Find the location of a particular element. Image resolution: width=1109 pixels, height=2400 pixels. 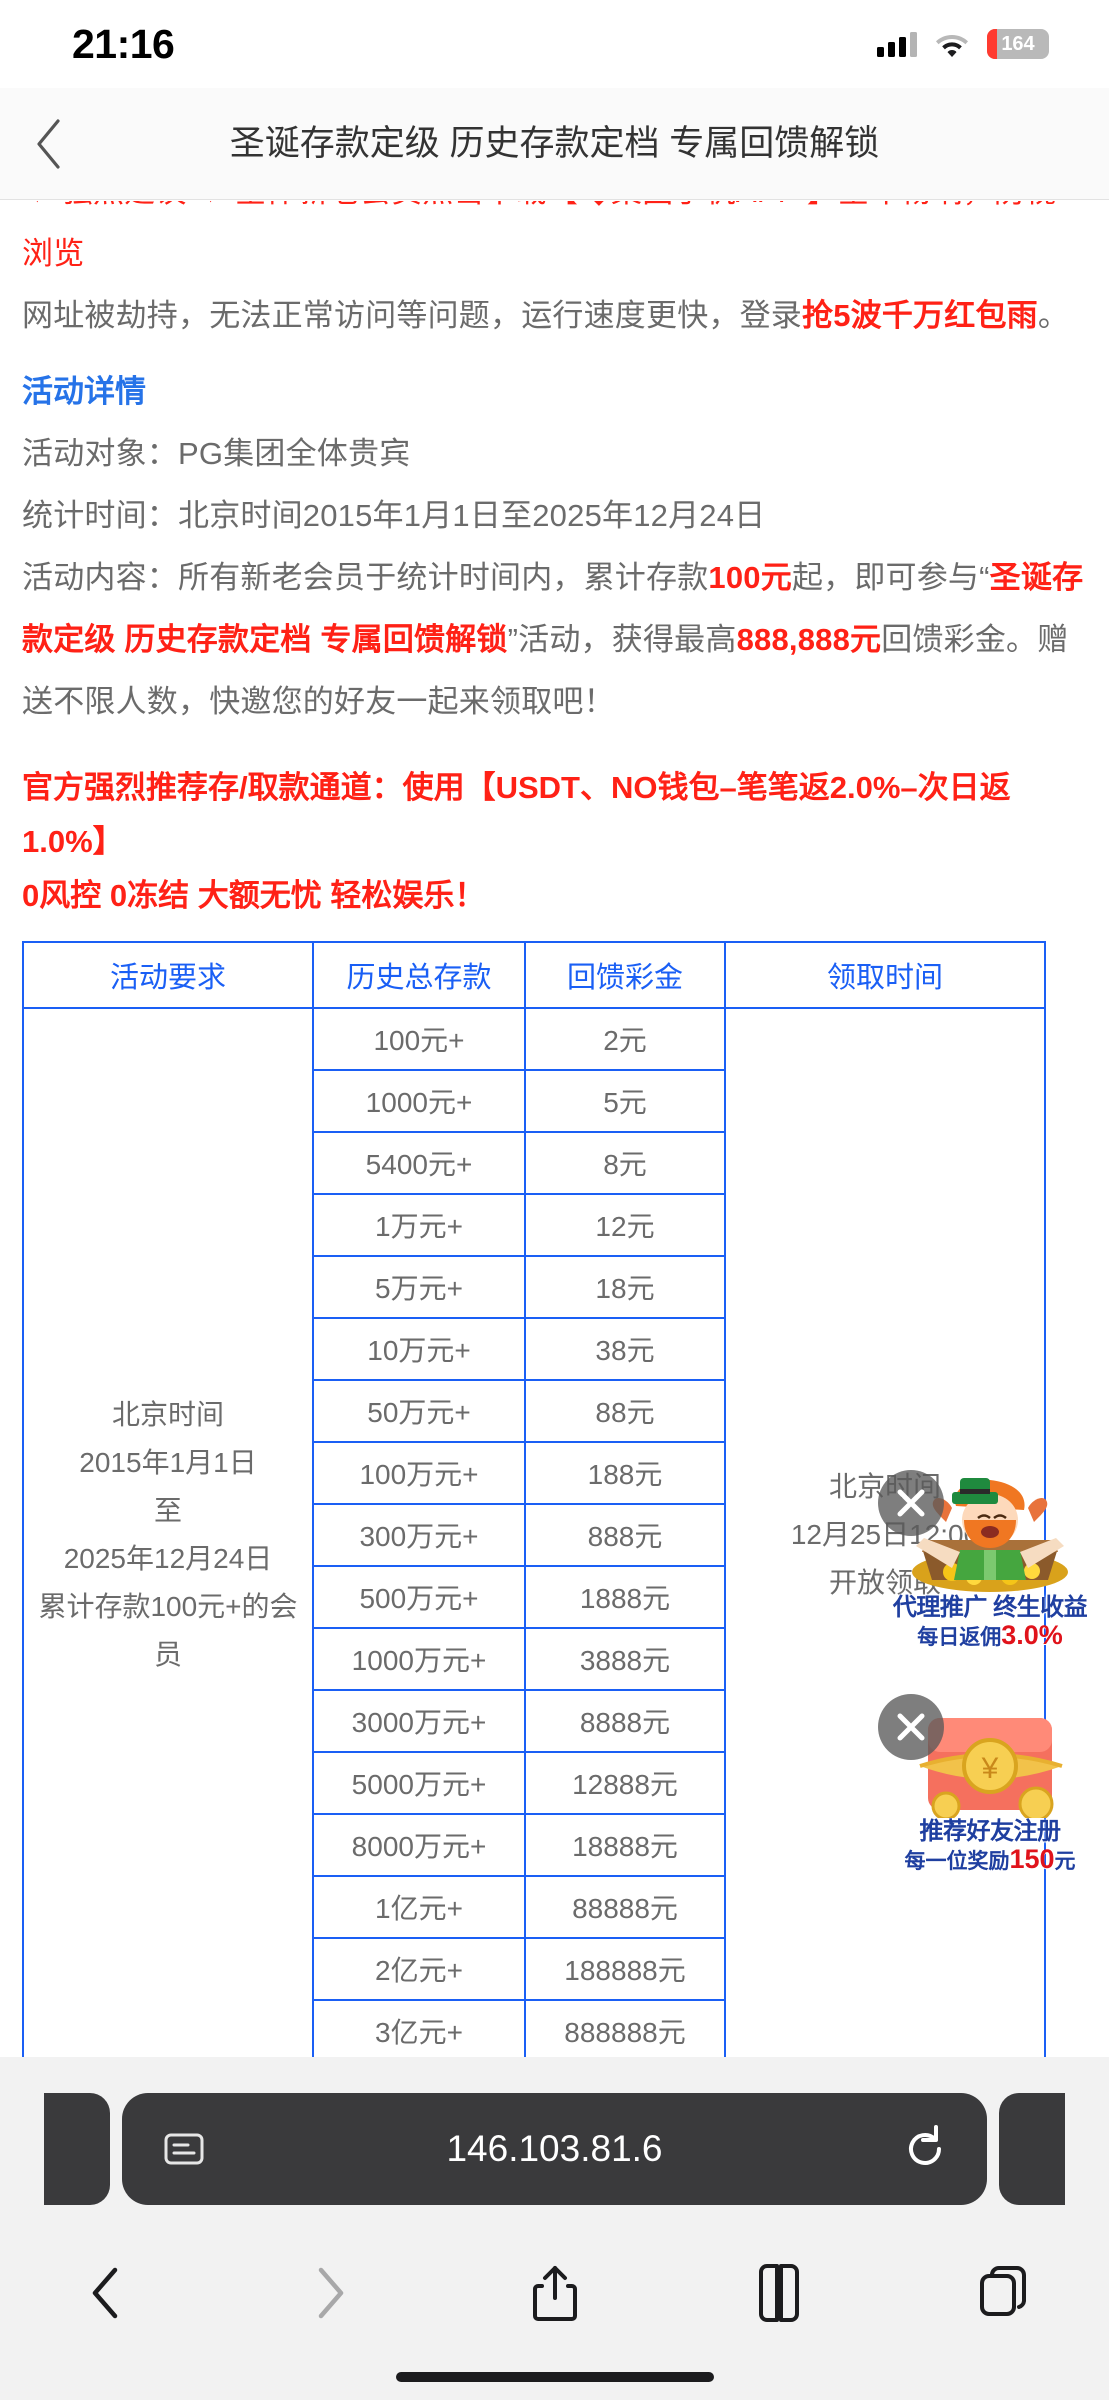

nav-forward-button is located at coordinates (330, 2293).